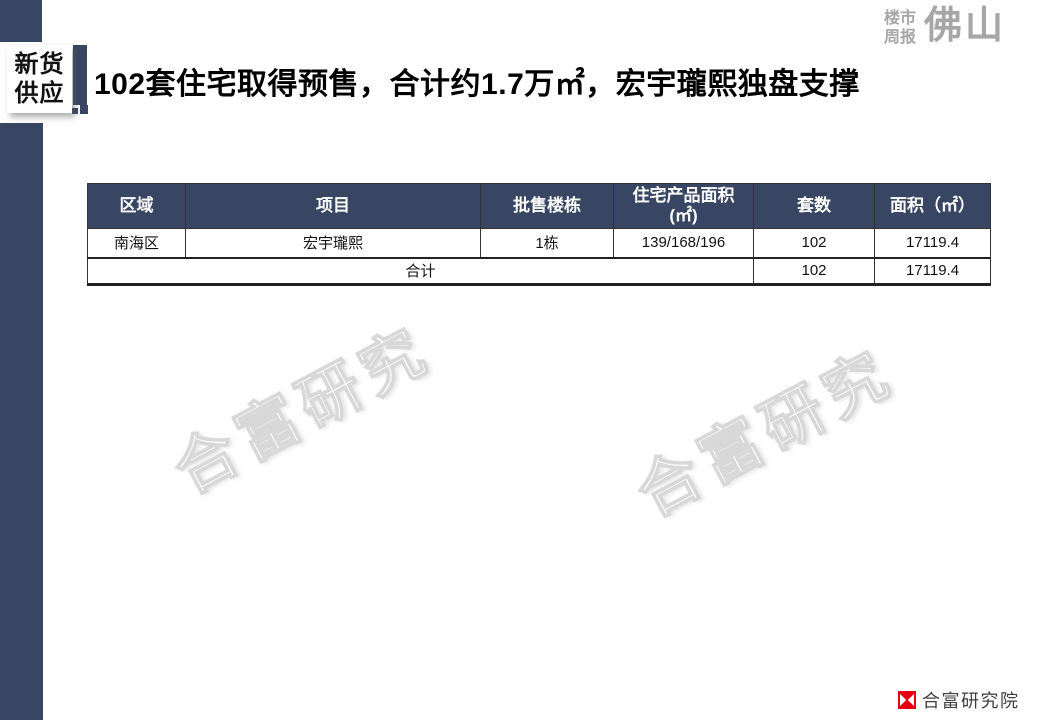 The image size is (1040, 720). I want to click on table-row: 南海区 宏宇瓏熙 1栋 139/168/196 102 17119.4, so click(539, 243).